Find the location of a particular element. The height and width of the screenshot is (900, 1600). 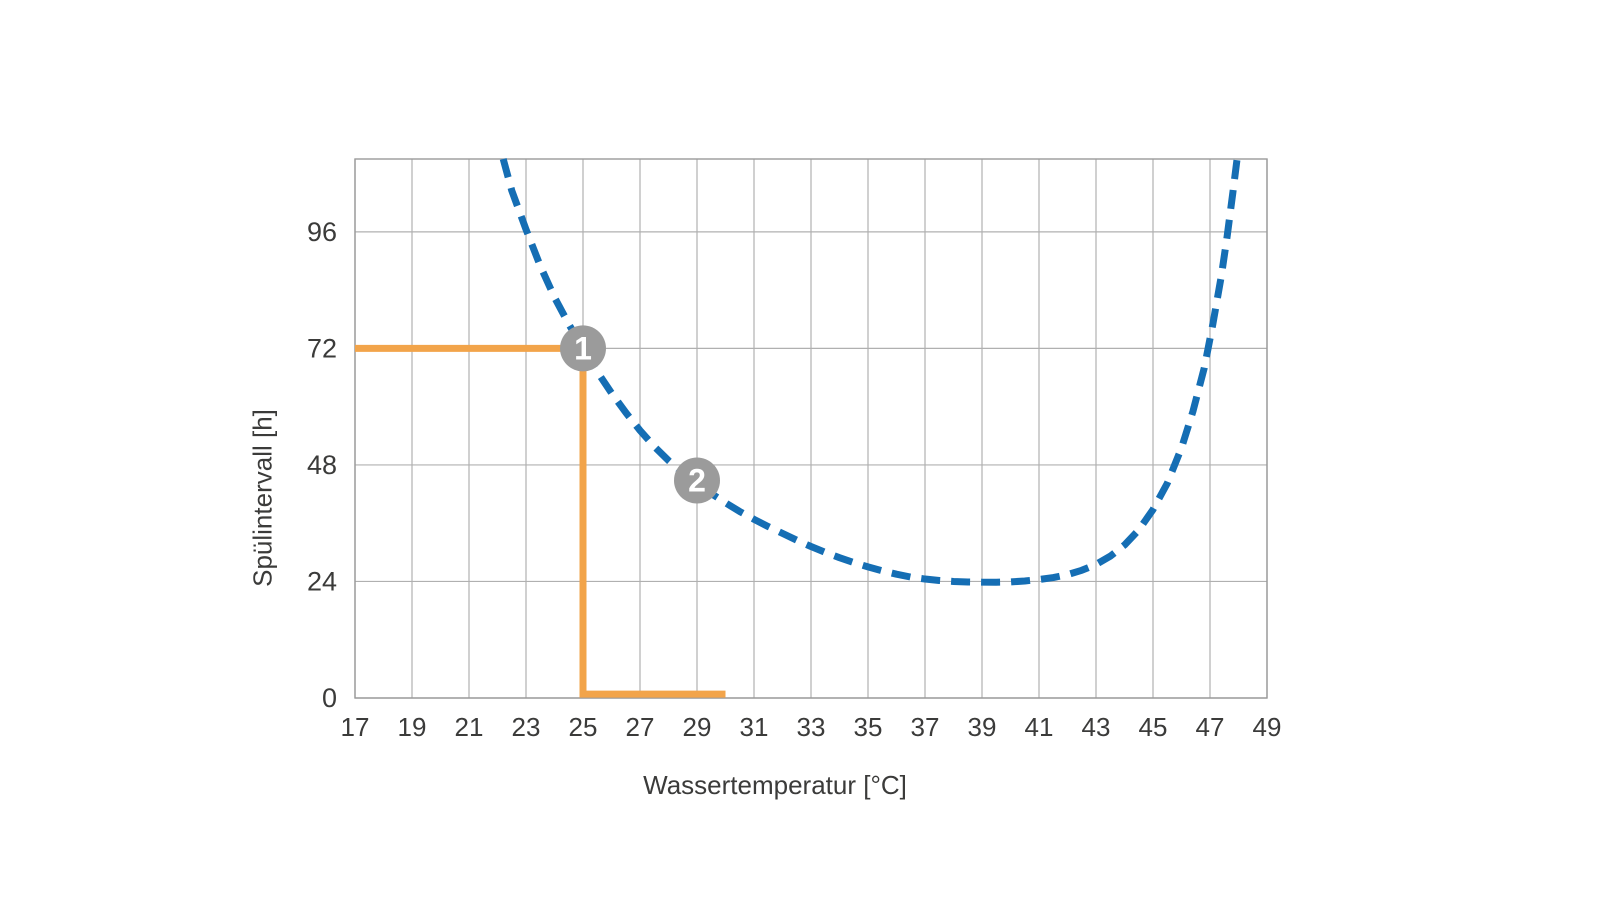

x-tick-label: 19 is located at coordinates (412, 727).